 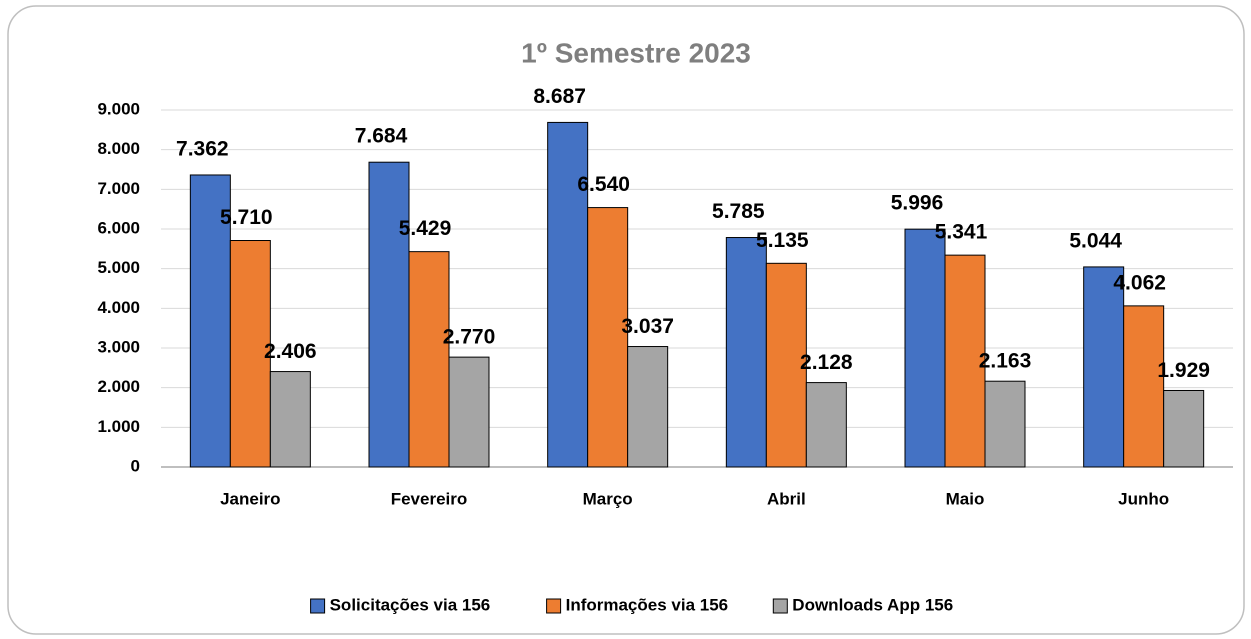 I want to click on value-label: 2.406, so click(x=290, y=351).